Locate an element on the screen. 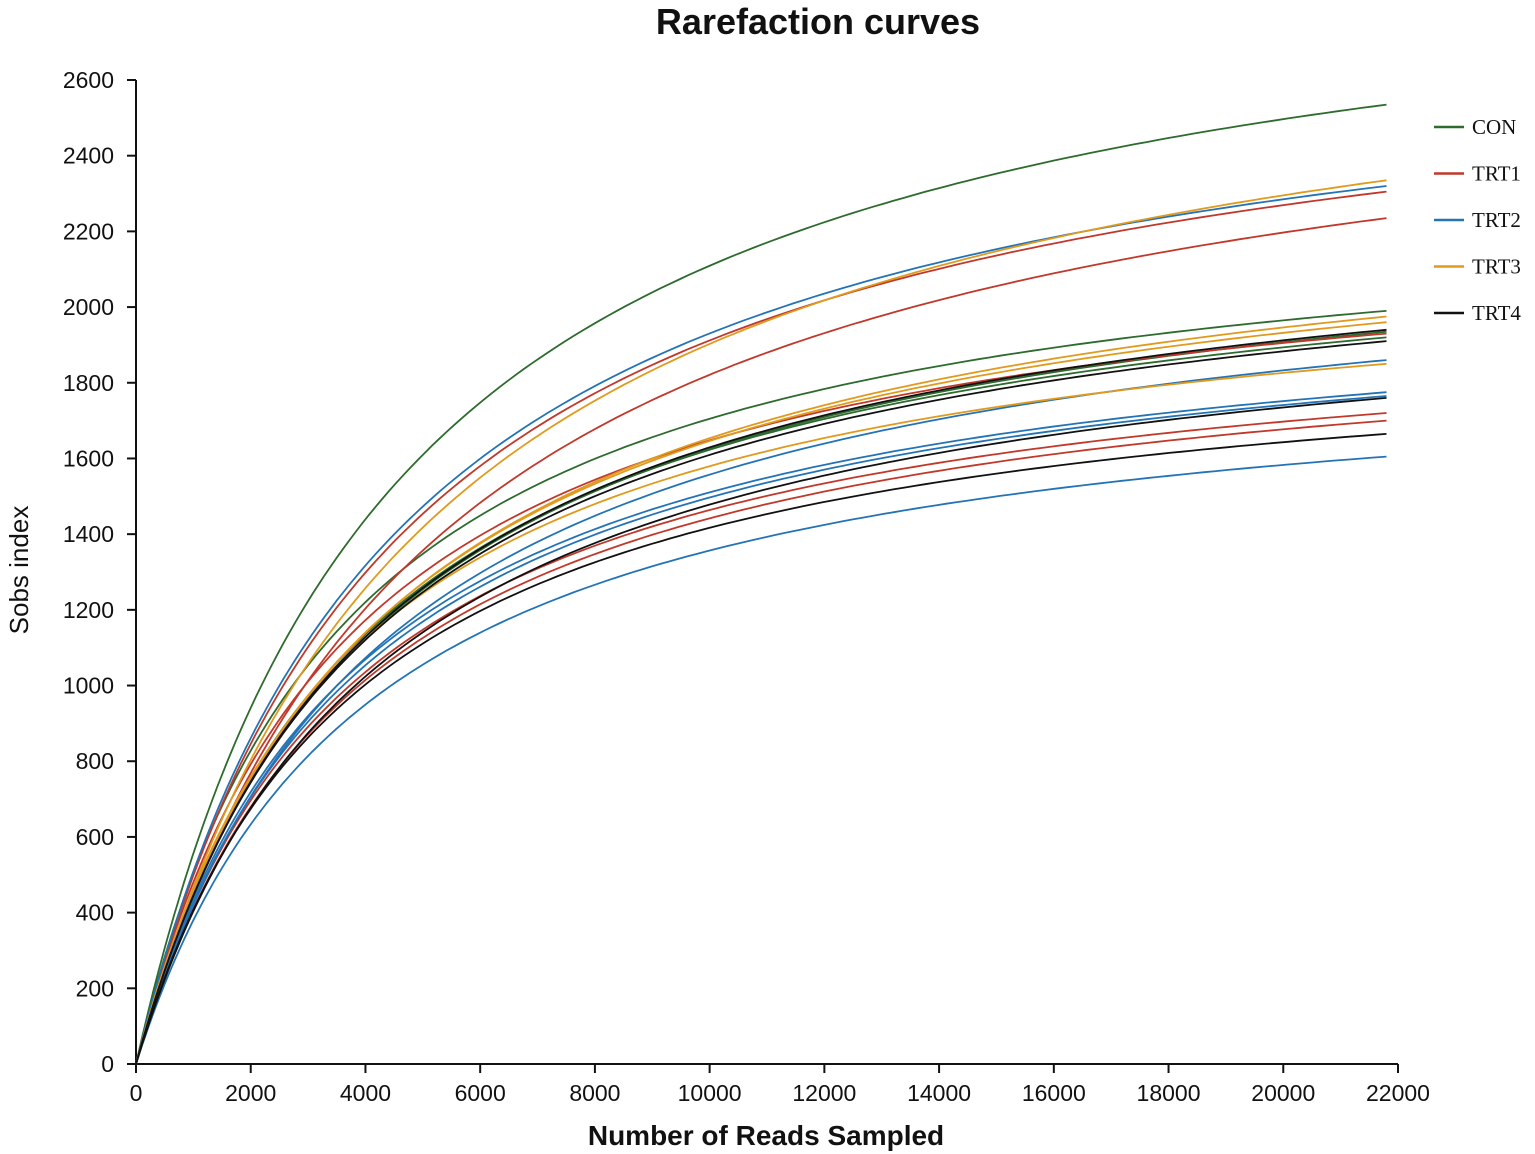  y-tick-label: 1400 is located at coordinates (88, 534).